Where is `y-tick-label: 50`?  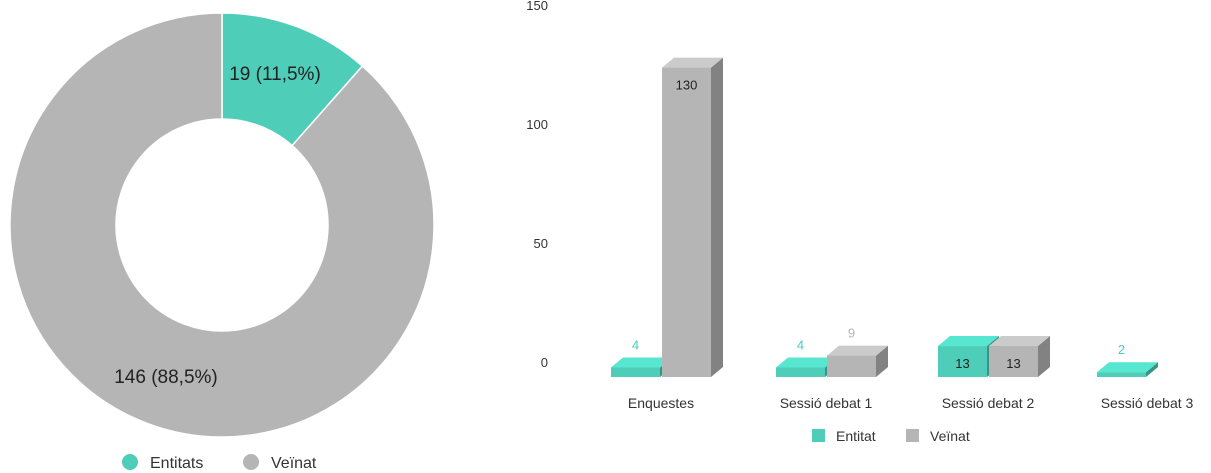
y-tick-label: 50 is located at coordinates (541, 243).